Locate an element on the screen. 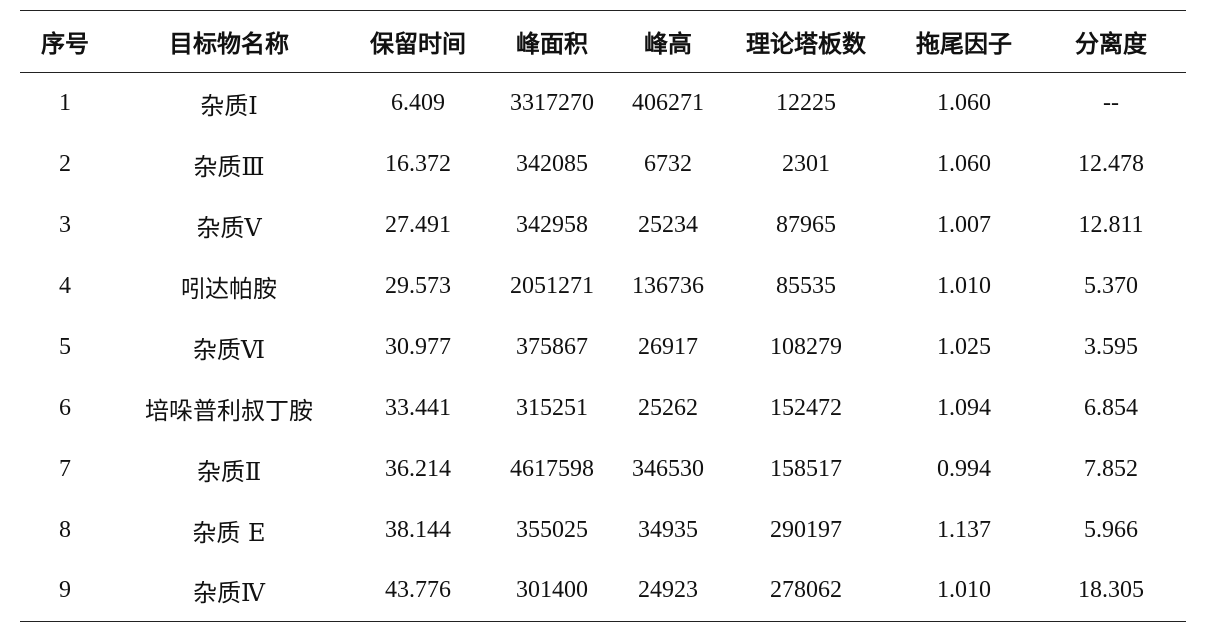 The image size is (1208, 636). header-index: 序号 is located at coordinates (65, 44).